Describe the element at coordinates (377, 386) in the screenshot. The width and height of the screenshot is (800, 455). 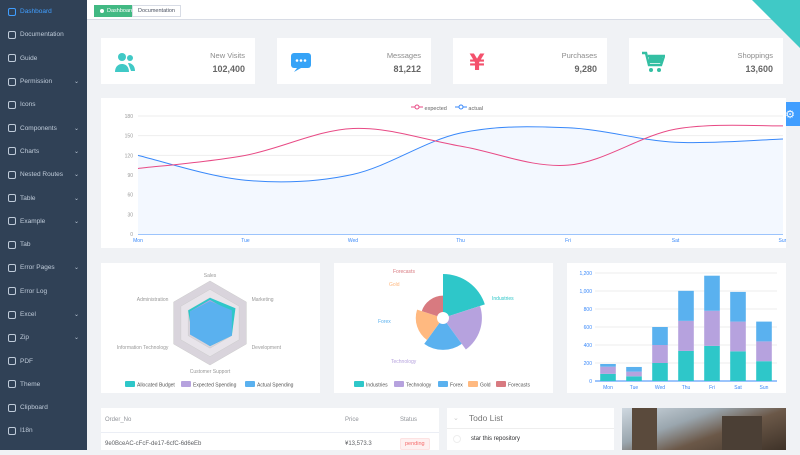
I see `legend-label: Industries` at that location.